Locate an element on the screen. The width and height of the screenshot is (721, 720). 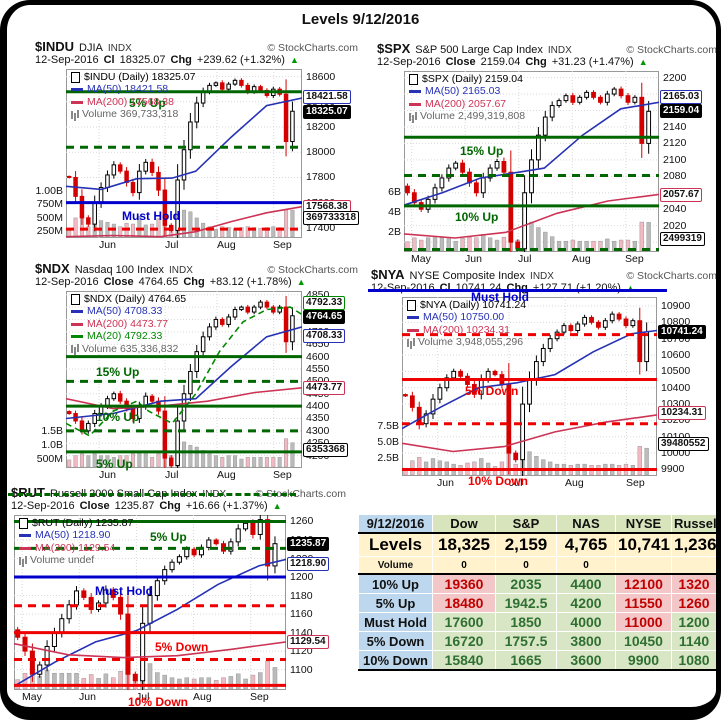
row-label: Must Hold is located at coordinates (395, 622).